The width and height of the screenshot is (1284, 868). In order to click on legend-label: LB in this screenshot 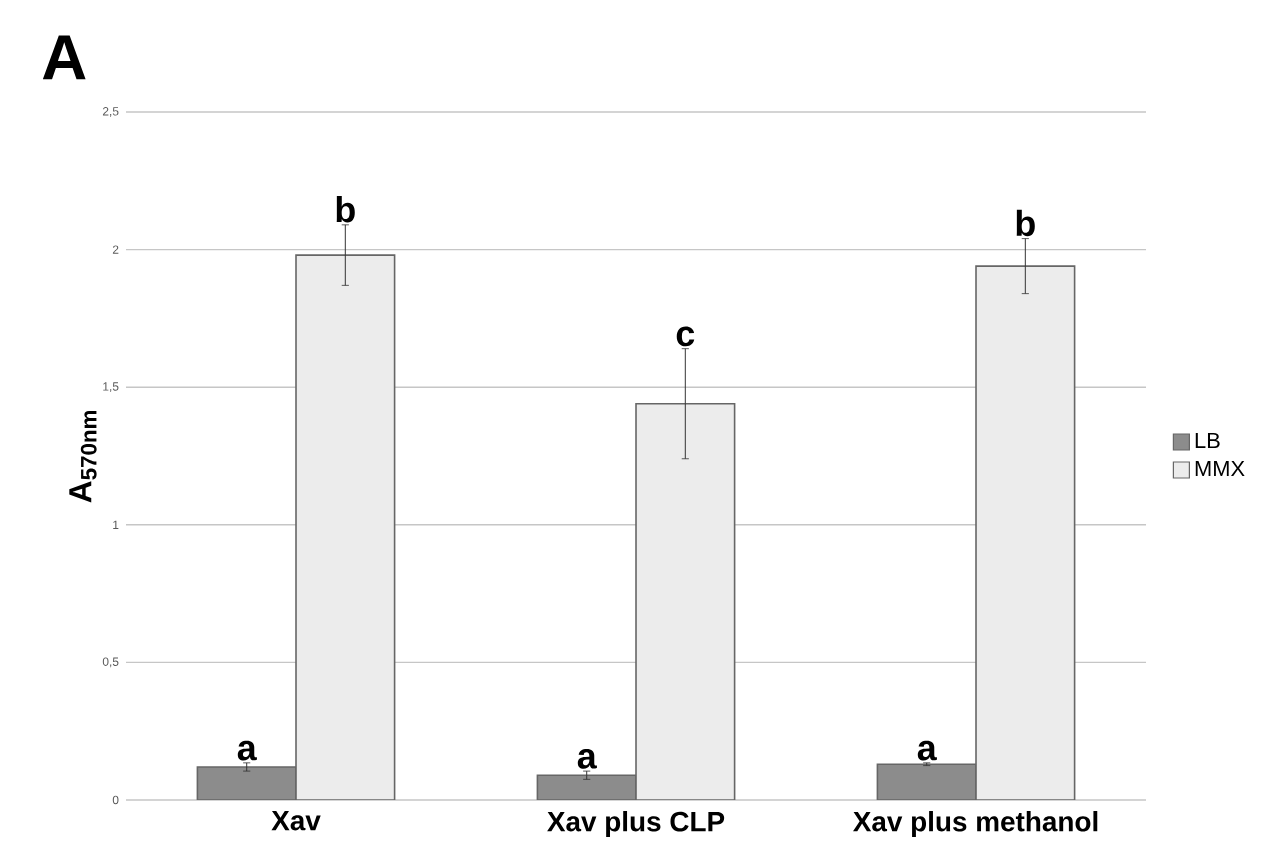, I will do `click(1207, 440)`.